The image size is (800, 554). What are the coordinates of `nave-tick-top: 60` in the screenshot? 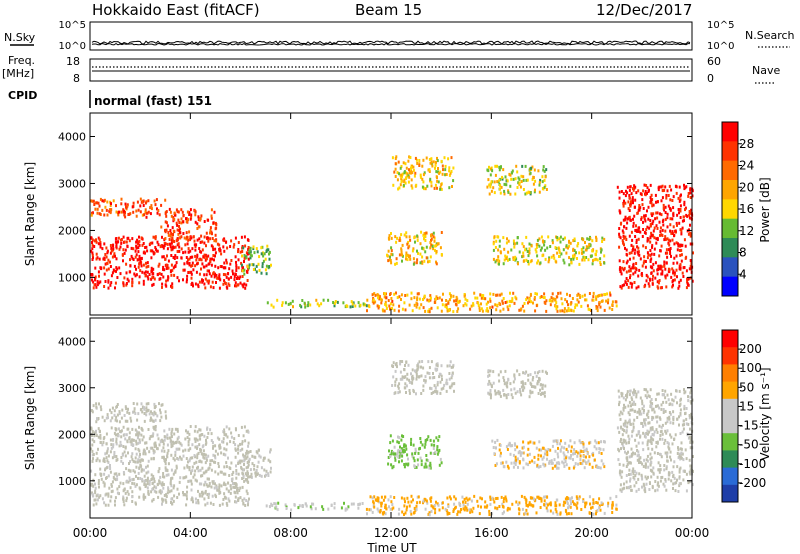 It's located at (714, 61).